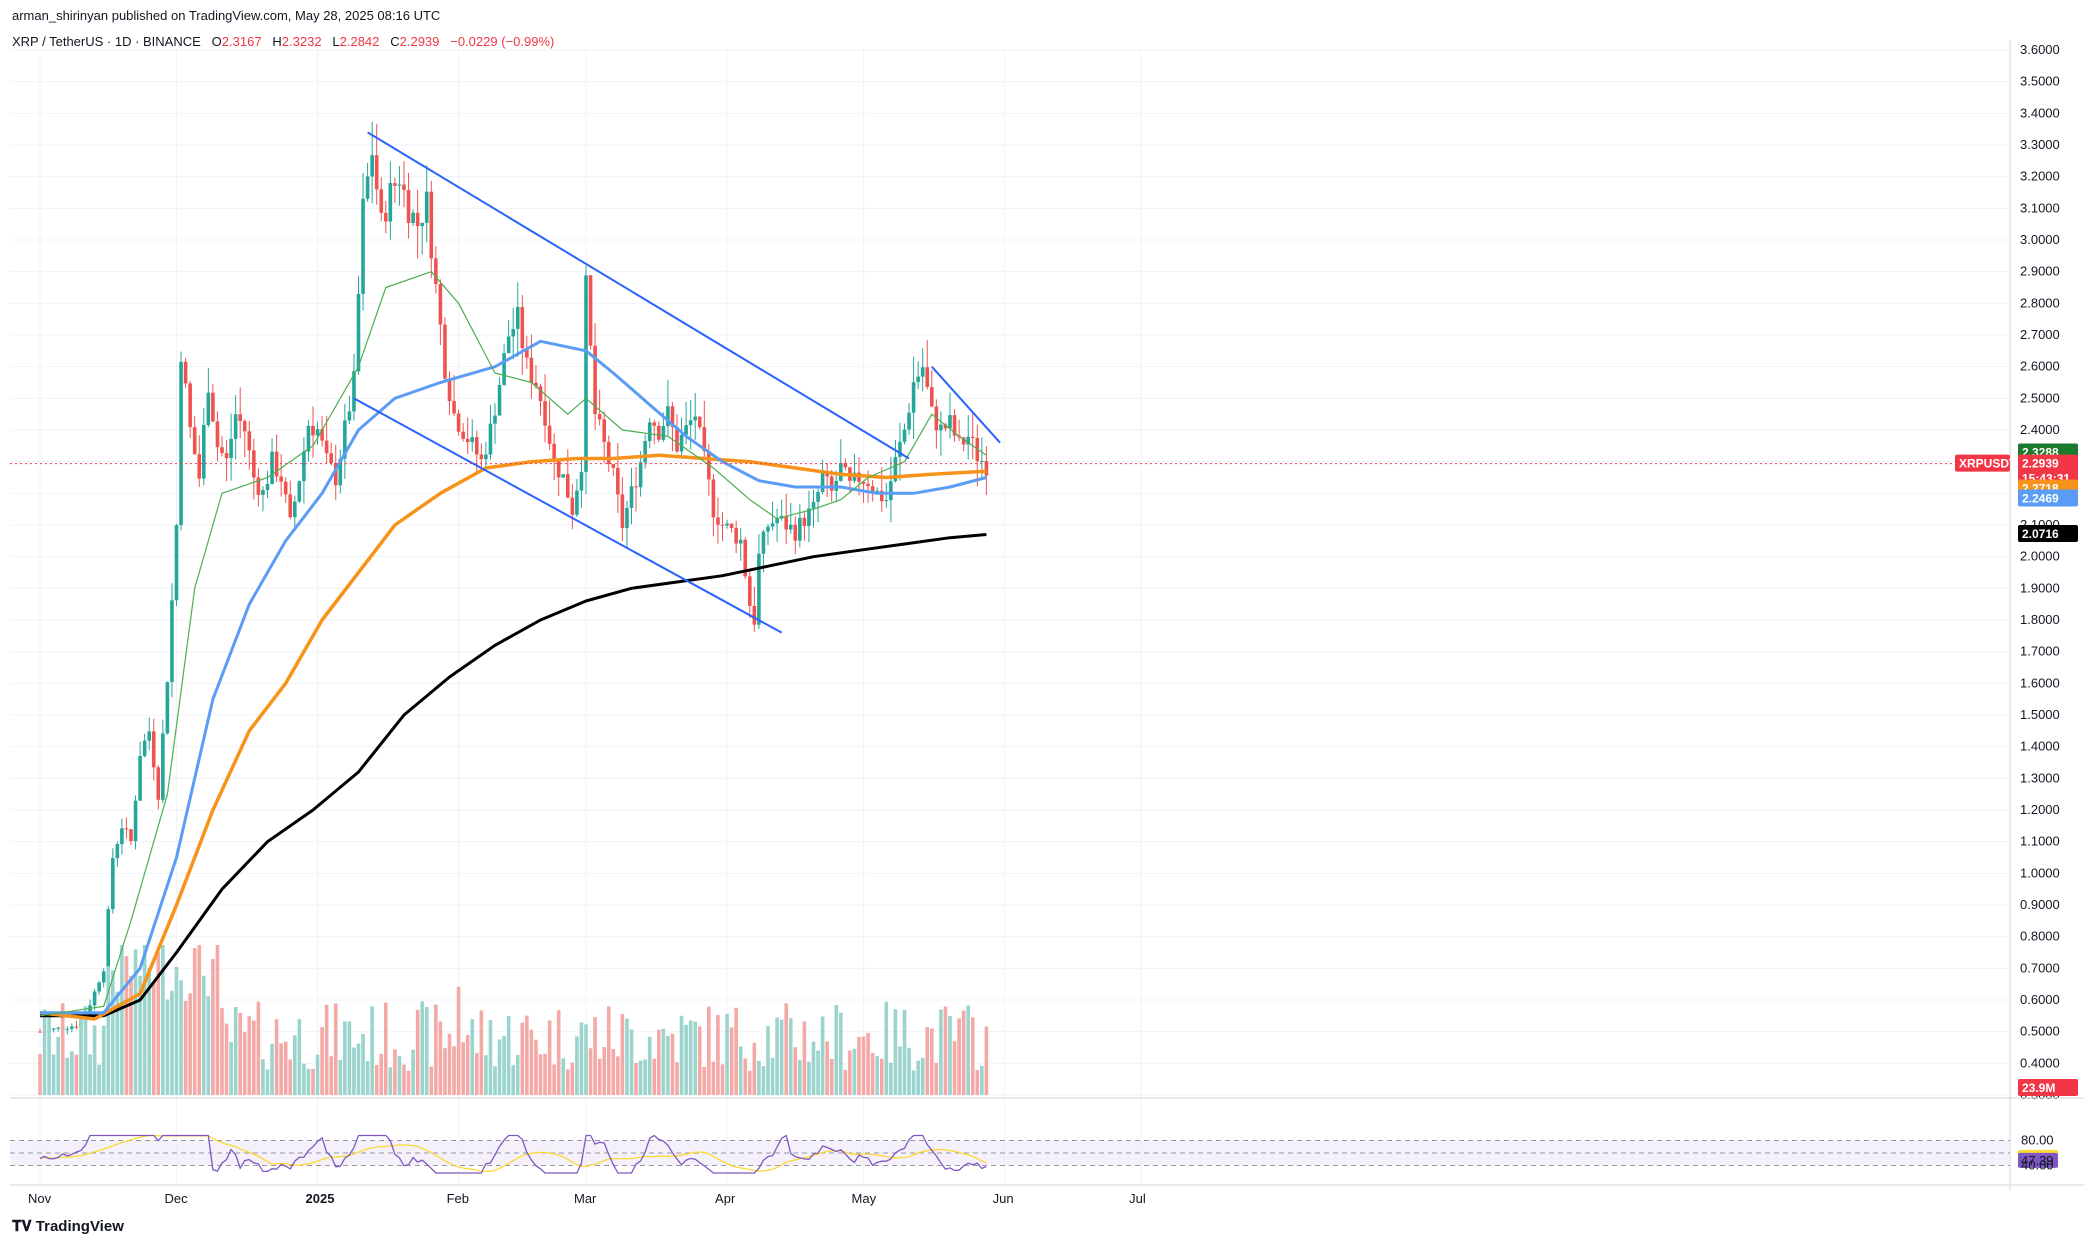 The image size is (2084, 1244). I want to click on y-tick-label: 3.2000, so click(2040, 176).